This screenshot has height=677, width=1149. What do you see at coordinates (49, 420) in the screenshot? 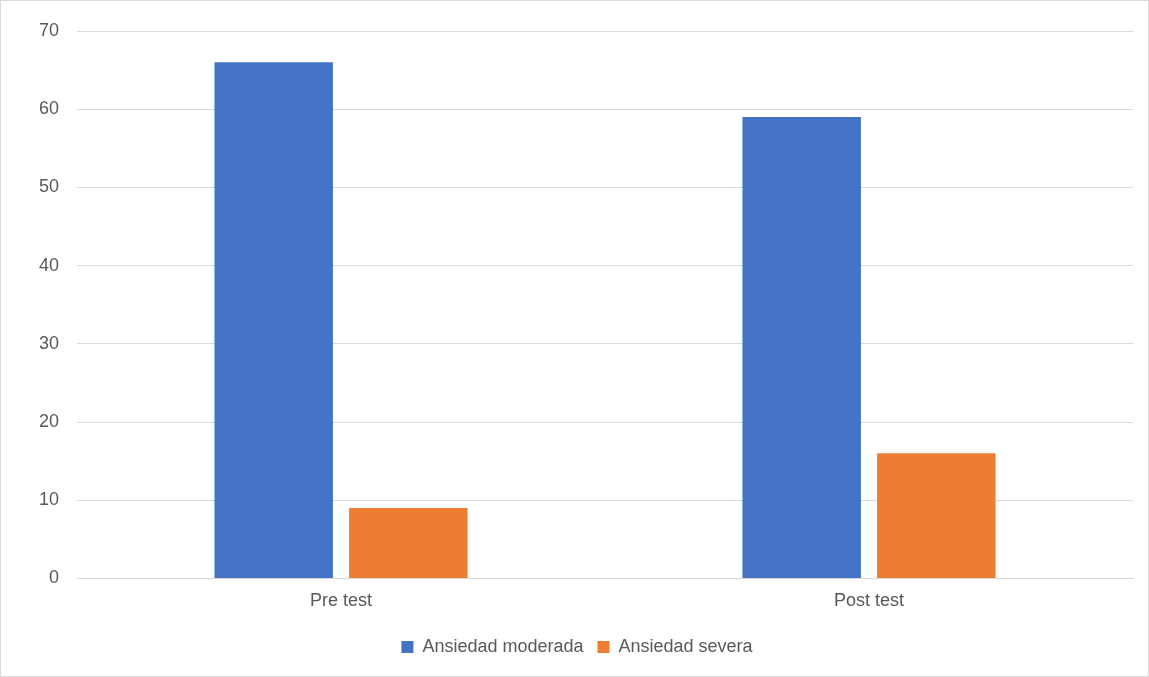
I see `y-tick-label: 20` at bounding box center [49, 420].